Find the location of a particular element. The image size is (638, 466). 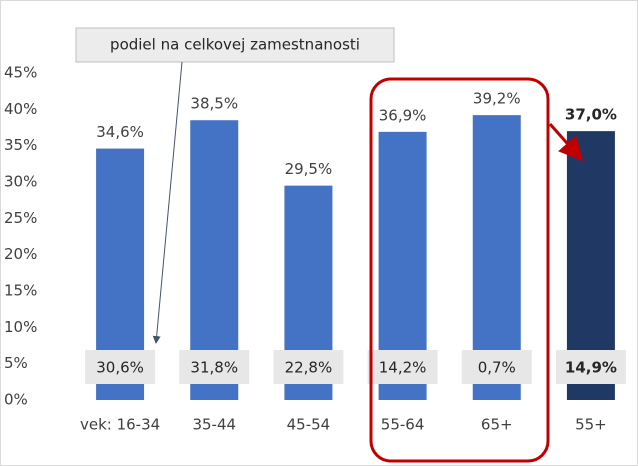

value-label: 36,9% is located at coordinates (403, 115).